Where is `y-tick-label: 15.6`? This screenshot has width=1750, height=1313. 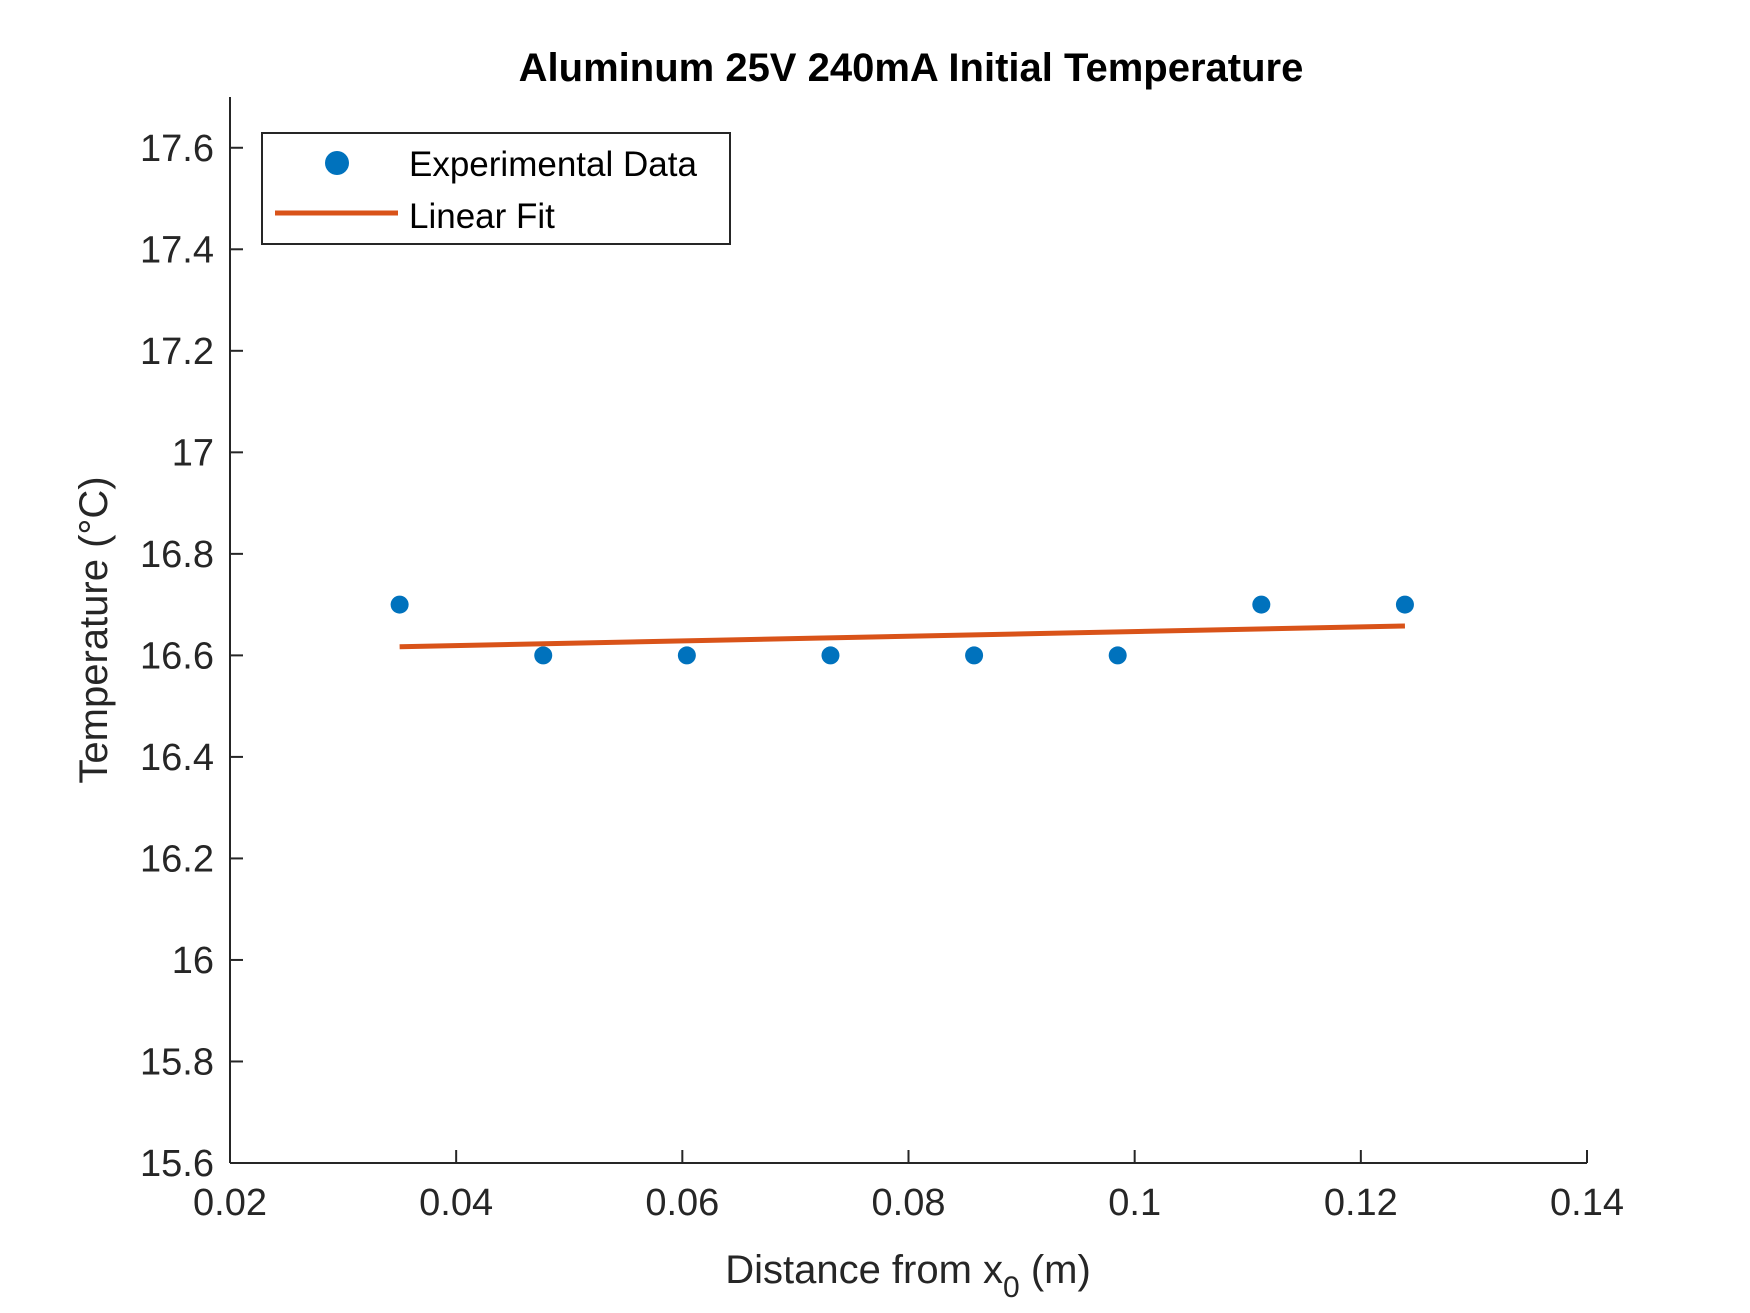
y-tick-label: 15.6 is located at coordinates (177, 1164).